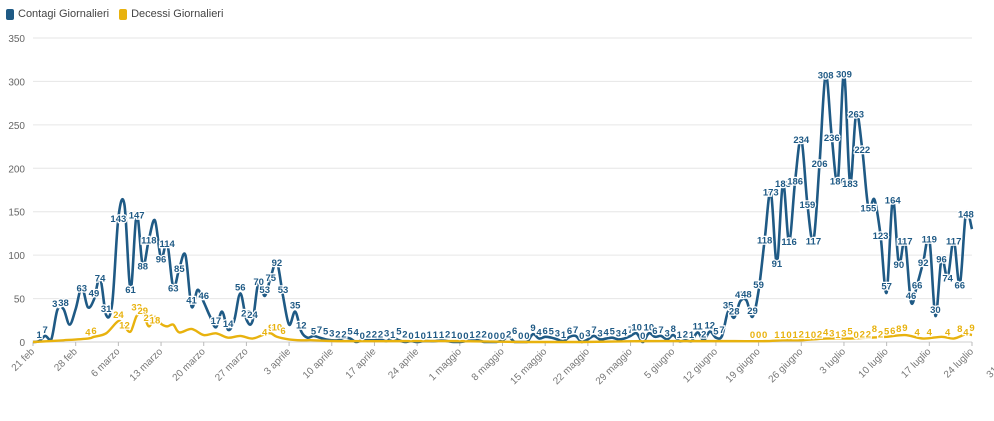 This screenshot has height=421, width=994. Describe the element at coordinates (740, 295) in the screenshot. I see `data-label-contagi: 47` at that location.